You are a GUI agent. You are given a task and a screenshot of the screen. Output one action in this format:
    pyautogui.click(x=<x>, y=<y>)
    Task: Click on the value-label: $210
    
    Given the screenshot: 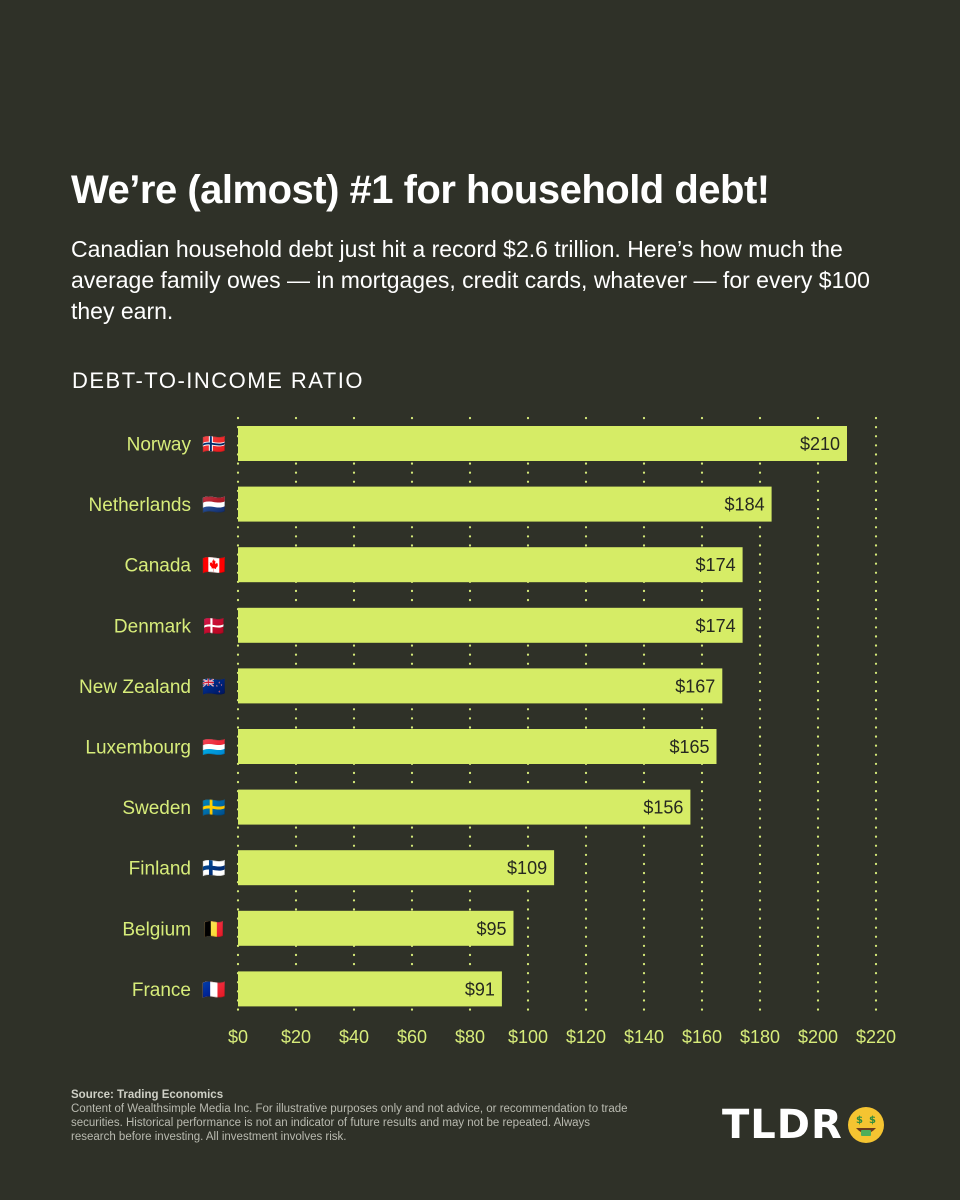 What is the action you would take?
    pyautogui.click(x=820, y=444)
    